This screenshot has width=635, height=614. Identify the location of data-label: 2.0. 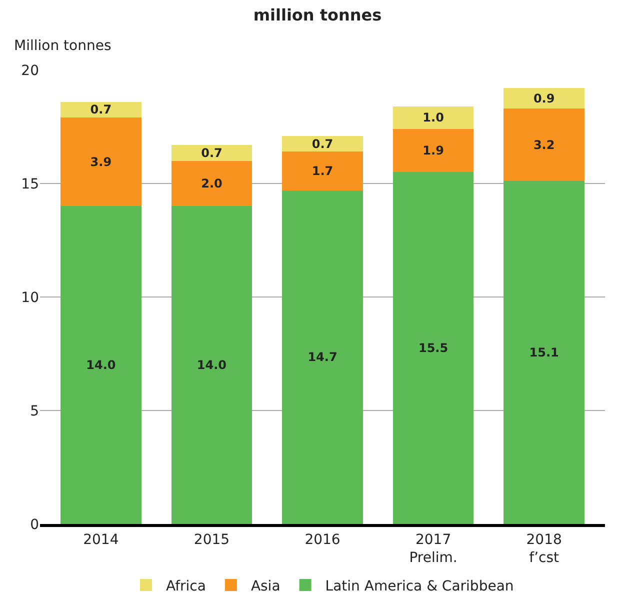
(211, 183).